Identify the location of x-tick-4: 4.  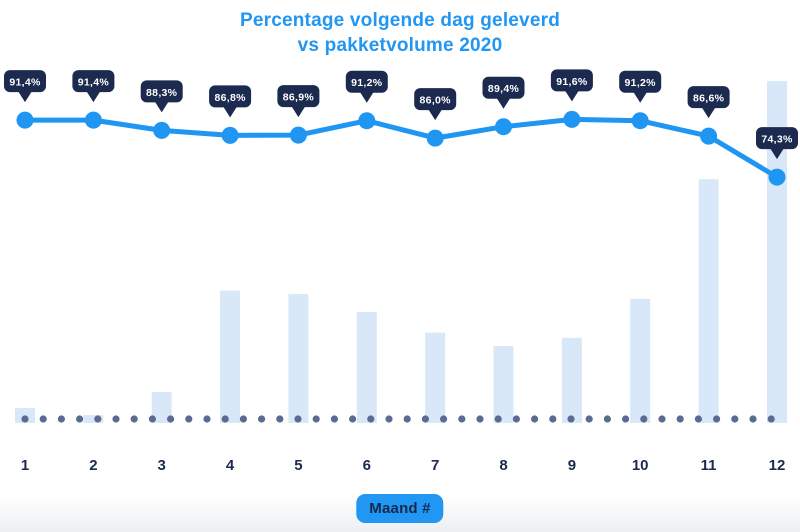
(230, 465).